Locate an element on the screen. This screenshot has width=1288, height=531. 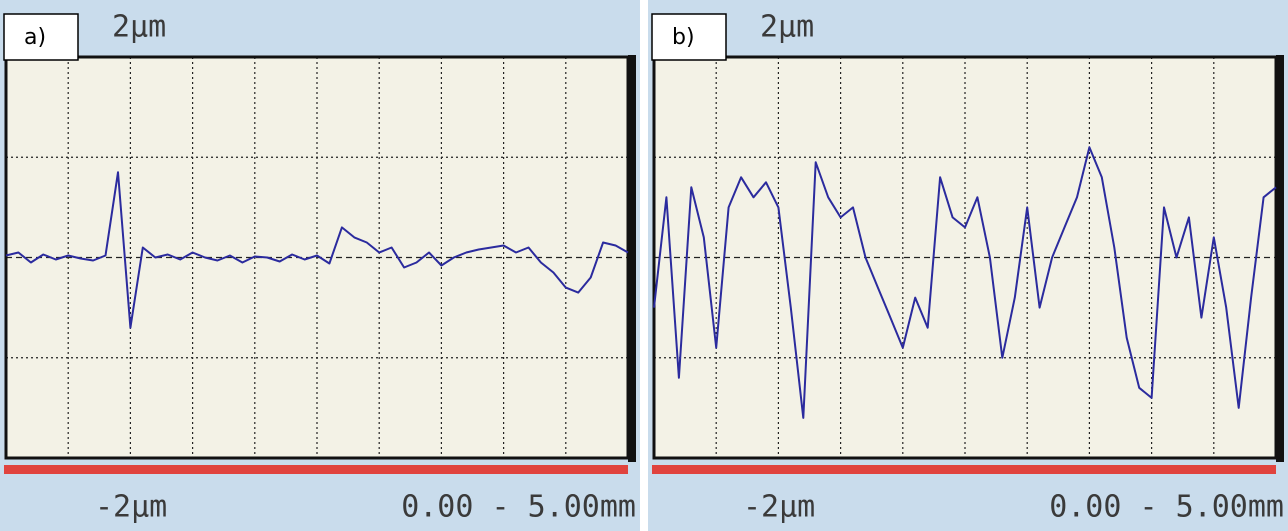
panel-label: a) is located at coordinates (35, 37).